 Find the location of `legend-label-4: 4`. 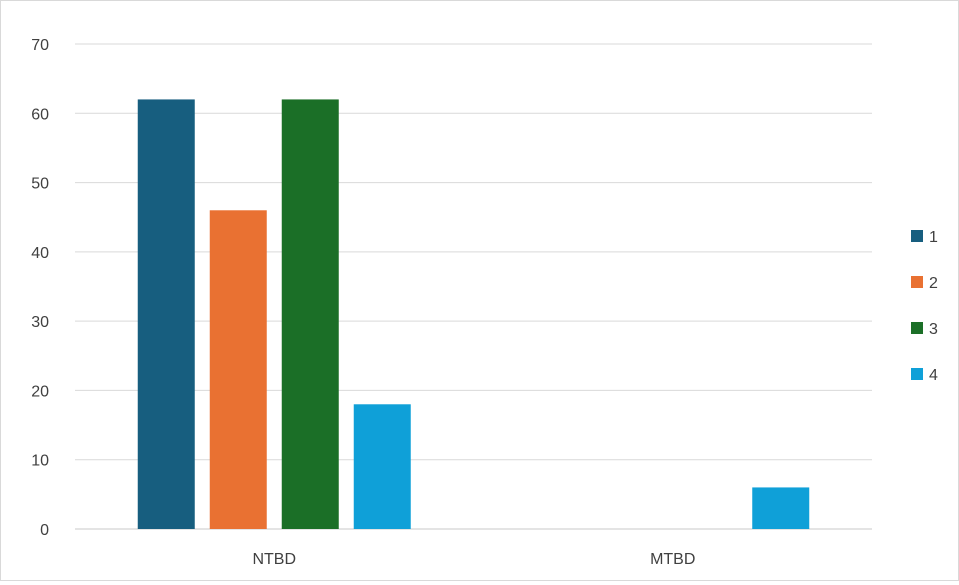

legend-label-4: 4 is located at coordinates (933, 375).